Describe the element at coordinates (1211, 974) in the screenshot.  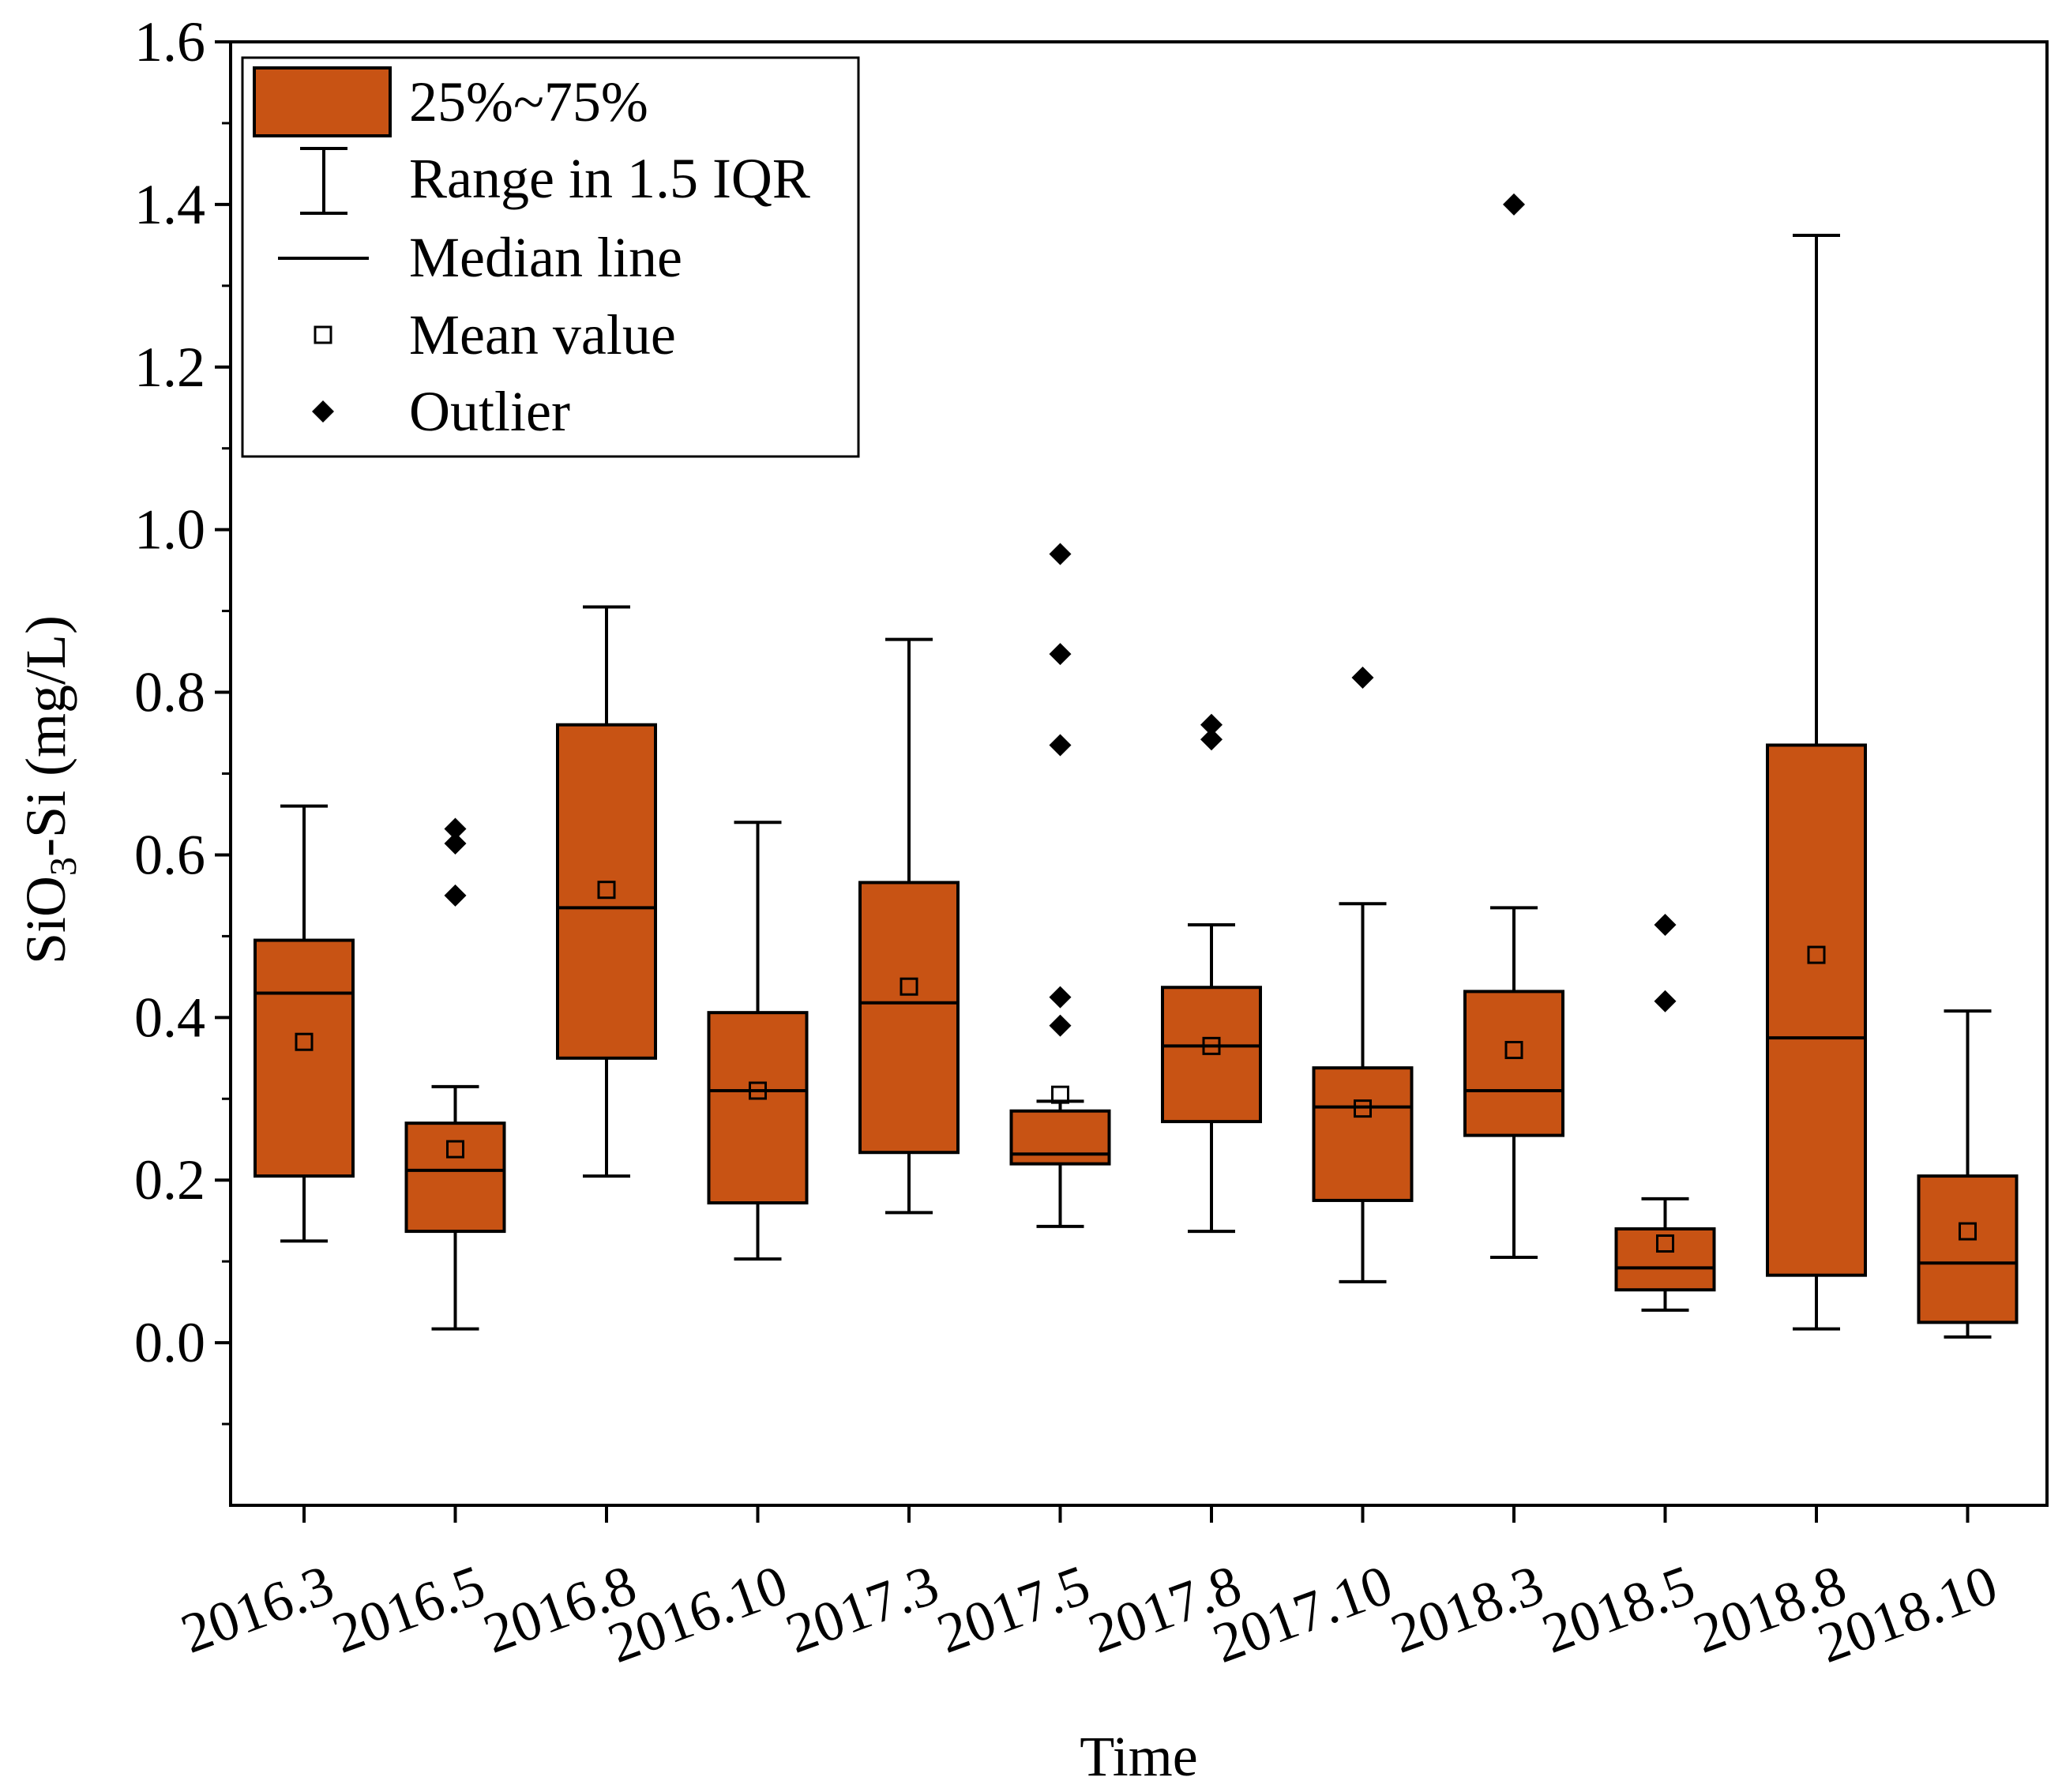
I see `box-group-2017.8` at that location.